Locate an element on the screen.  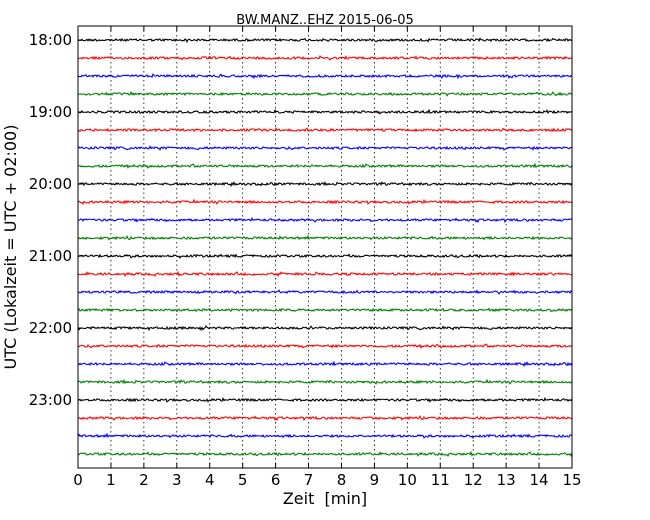
x-tick-label: 14 is located at coordinates (539, 480).